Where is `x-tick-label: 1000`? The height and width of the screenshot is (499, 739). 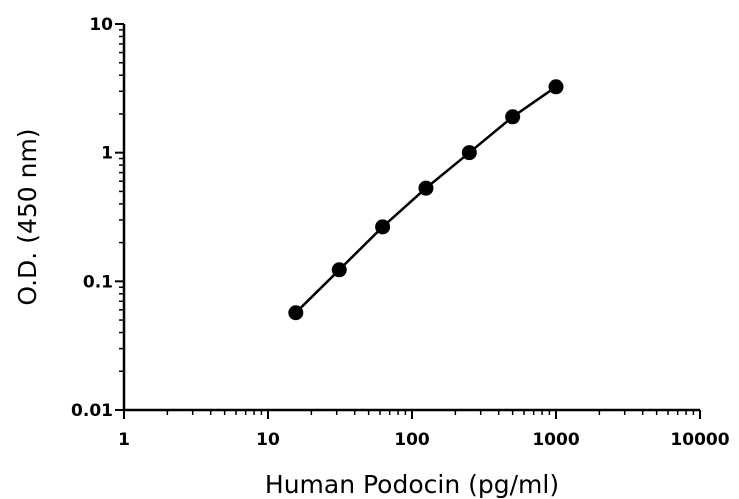
x-tick-label: 1000 is located at coordinates (555, 440).